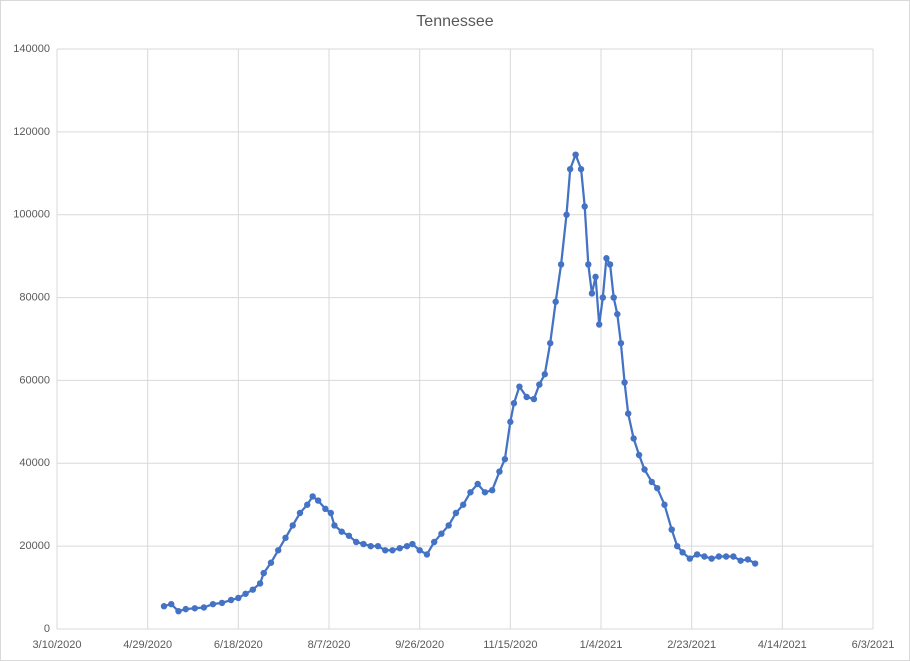  Describe the element at coordinates (34, 380) in the screenshot. I see `y-tick-label: 60000` at that location.